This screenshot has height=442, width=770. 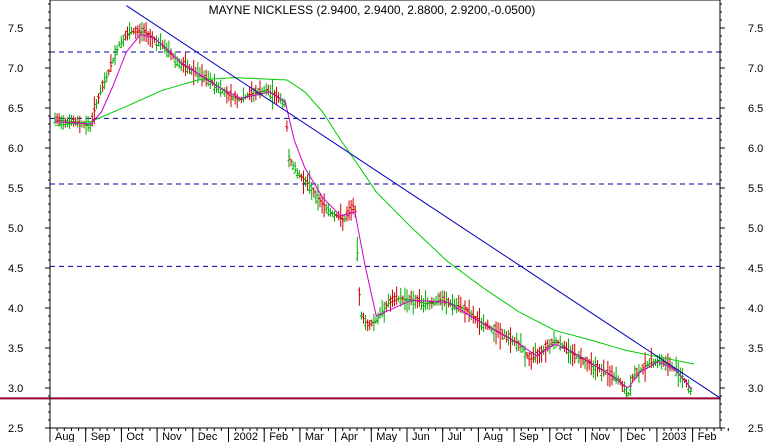 What do you see at coordinates (755, 349) in the screenshot?
I see `y-tick-label-right: 3.5` at bounding box center [755, 349].